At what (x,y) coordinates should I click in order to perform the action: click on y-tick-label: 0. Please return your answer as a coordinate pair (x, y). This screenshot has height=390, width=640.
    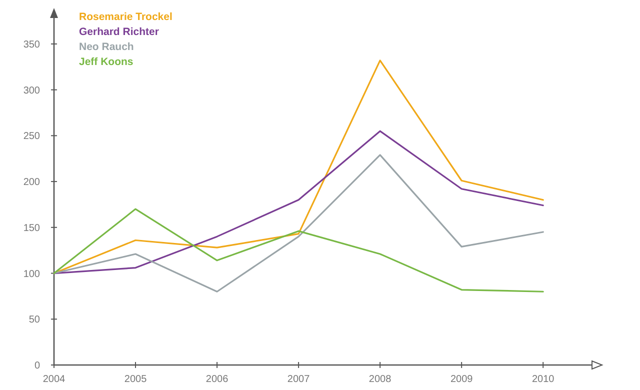
    Looking at the image, I should click on (37, 366).